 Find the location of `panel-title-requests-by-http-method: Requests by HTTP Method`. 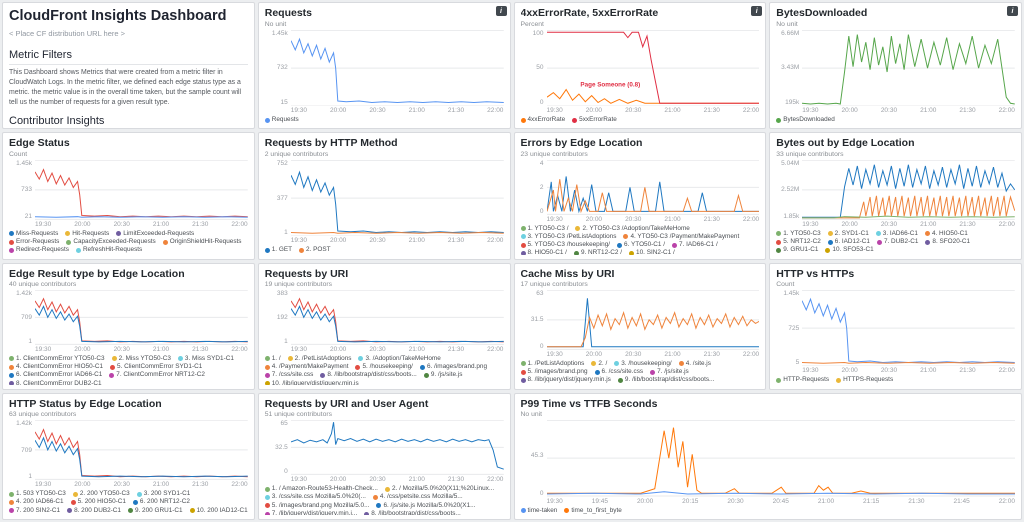

panel-title-requests-by-http-method: Requests by HTTP Method is located at coordinates (331, 143).